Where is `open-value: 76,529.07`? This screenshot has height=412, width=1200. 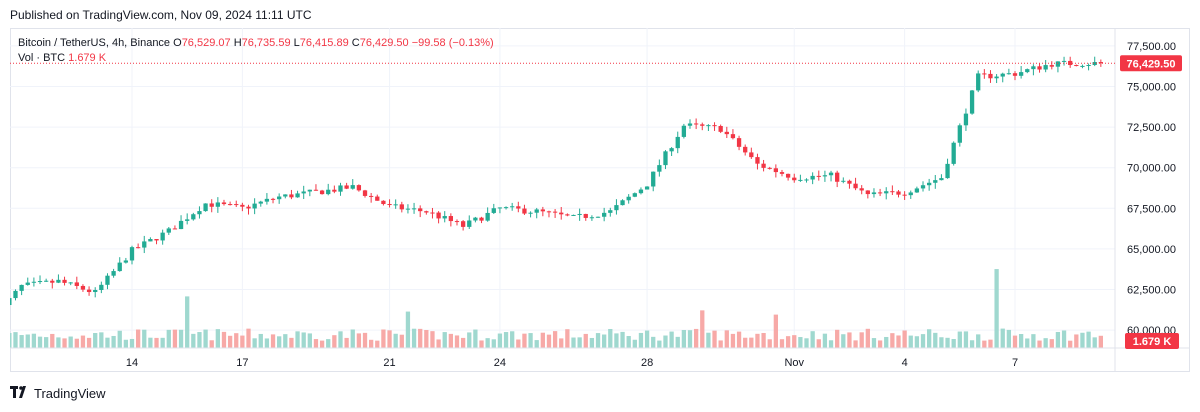
open-value: 76,529.07 is located at coordinates (206, 43).